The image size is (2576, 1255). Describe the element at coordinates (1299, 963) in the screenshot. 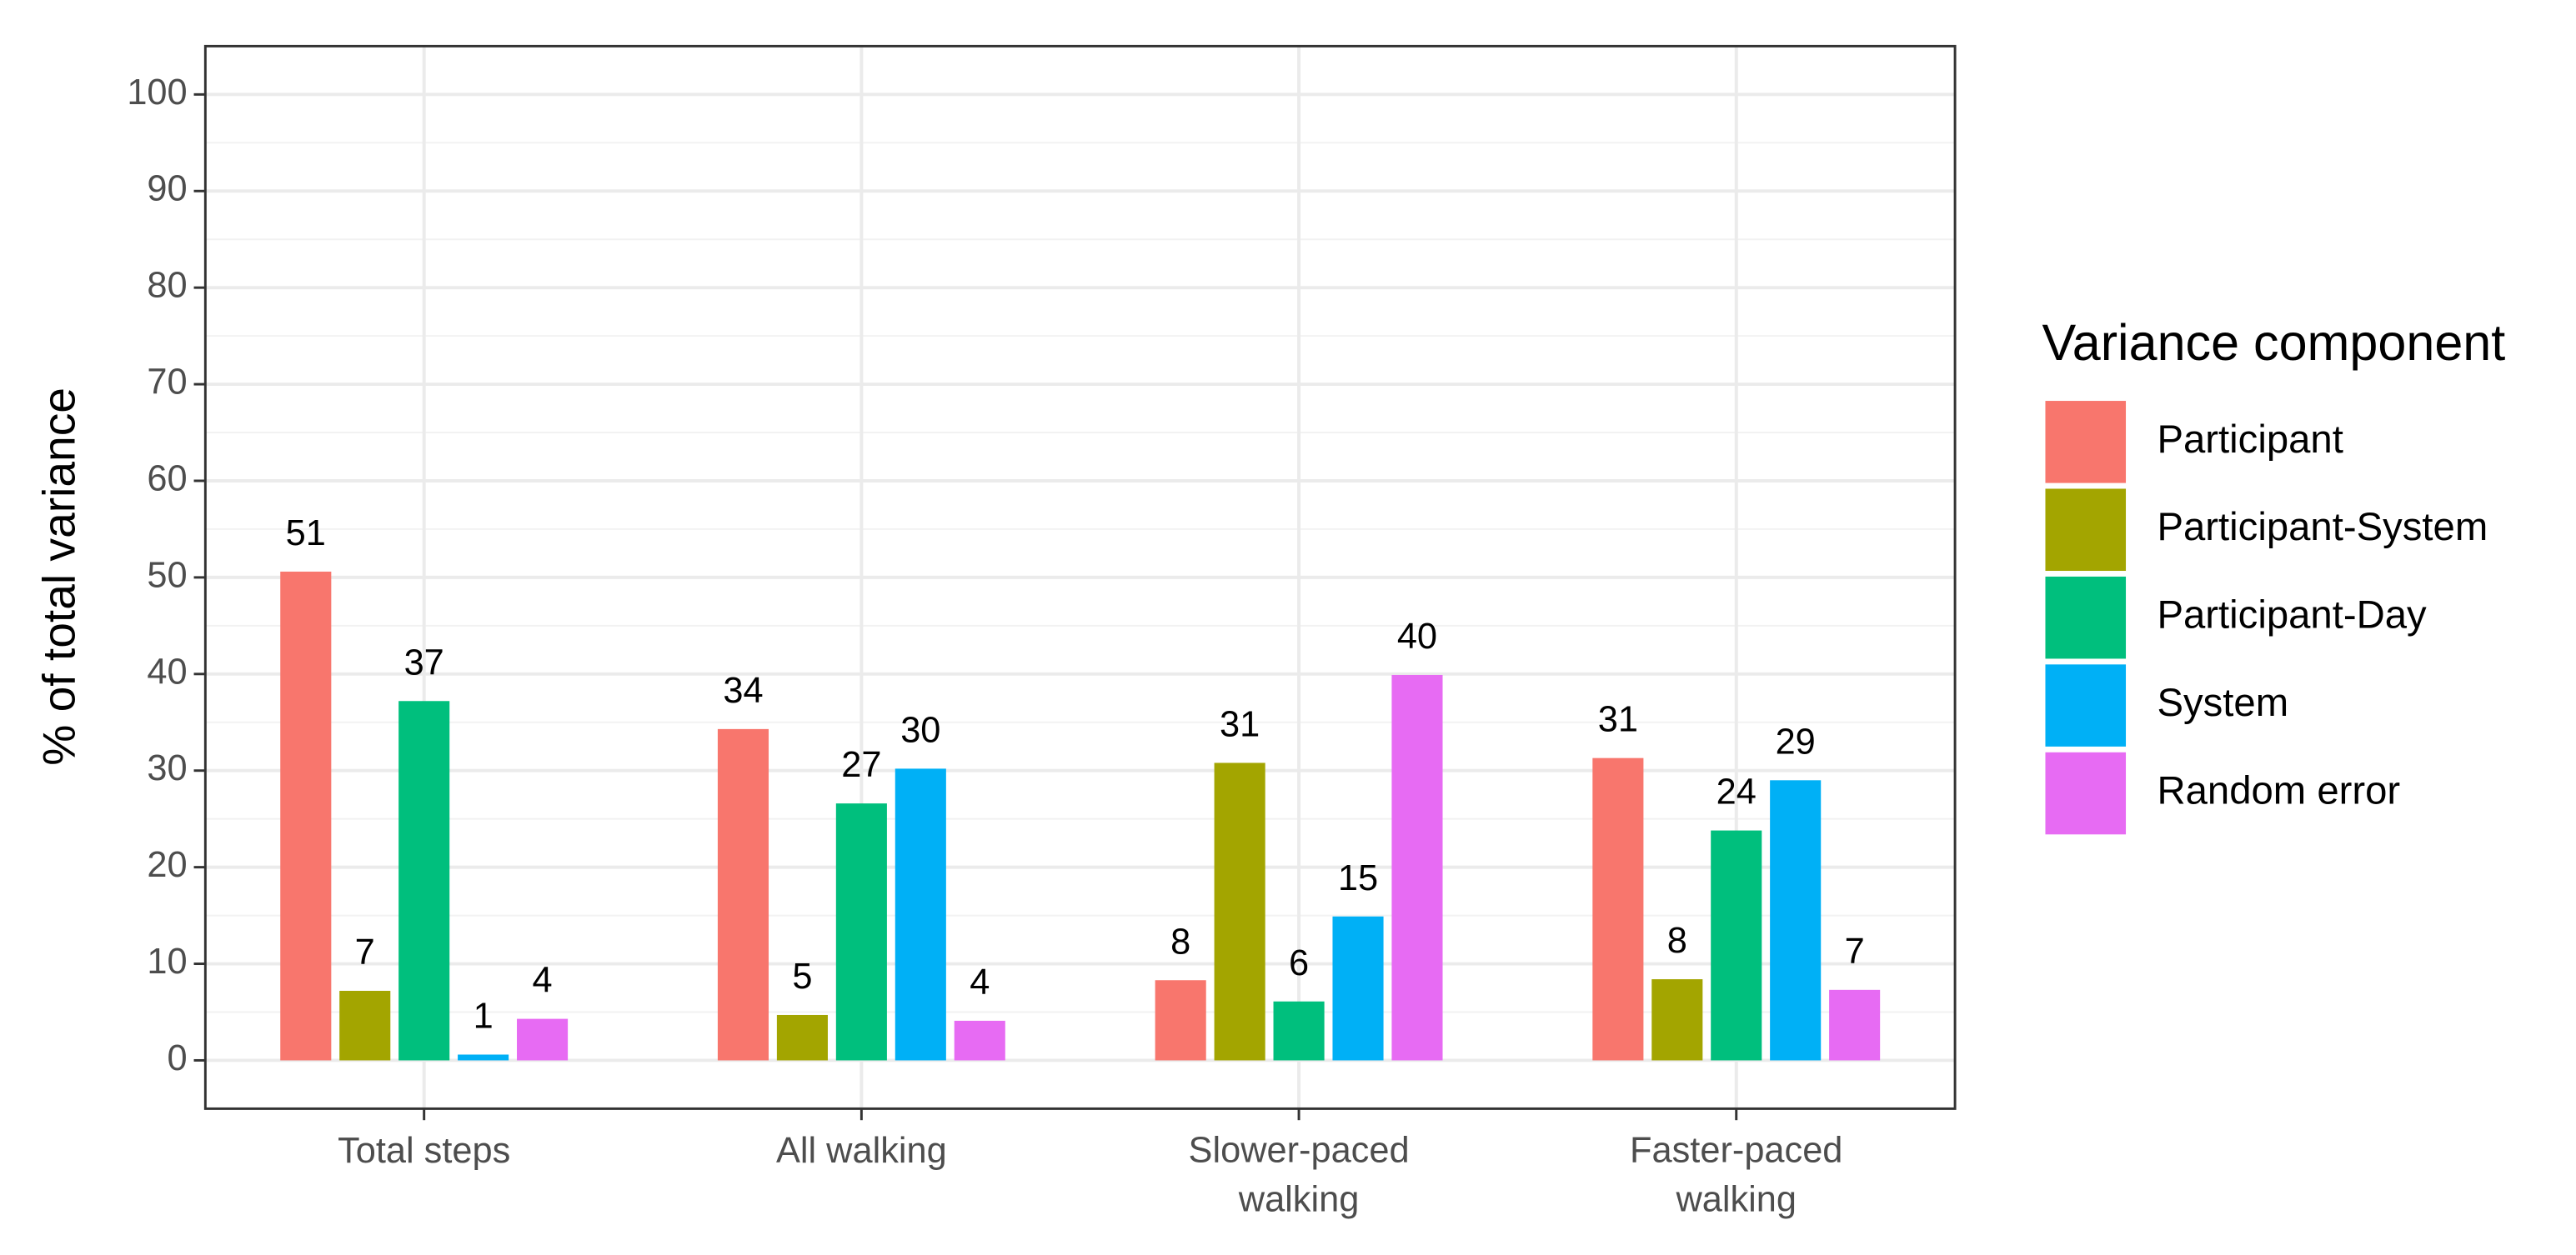

I see `value-label: 6` at that location.